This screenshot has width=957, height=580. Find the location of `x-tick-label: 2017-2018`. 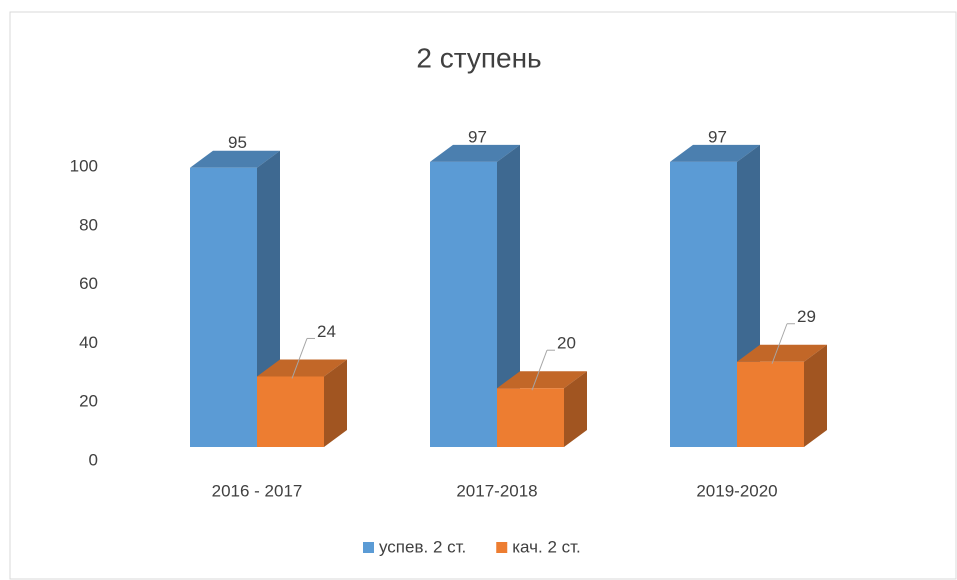

x-tick-label: 2017-2018 is located at coordinates (496, 490).